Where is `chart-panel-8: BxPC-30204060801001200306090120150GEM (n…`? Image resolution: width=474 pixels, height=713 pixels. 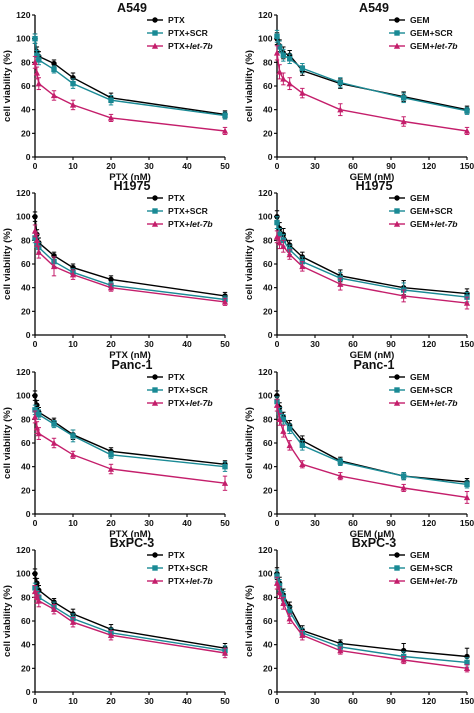
chart-panel-8: BxPC-30204060801001200306090120150GEM (n… is located at coordinates (359, 624).